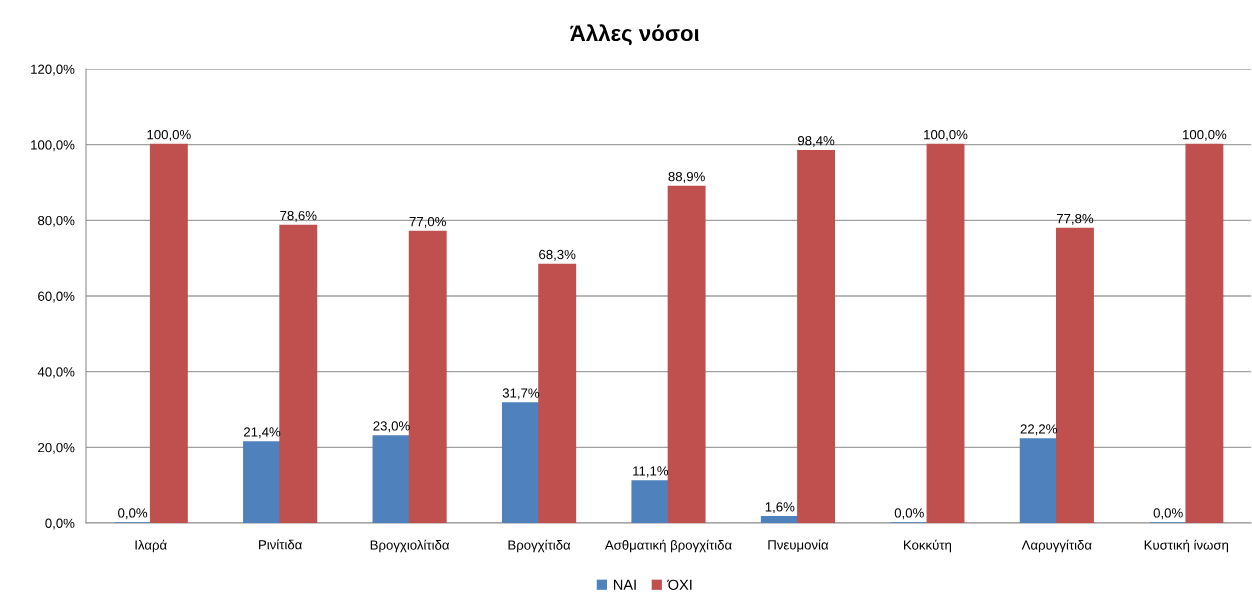  Describe the element at coordinates (798, 545) in the screenshot. I see `x-tick-label: Πνευμονία` at that location.